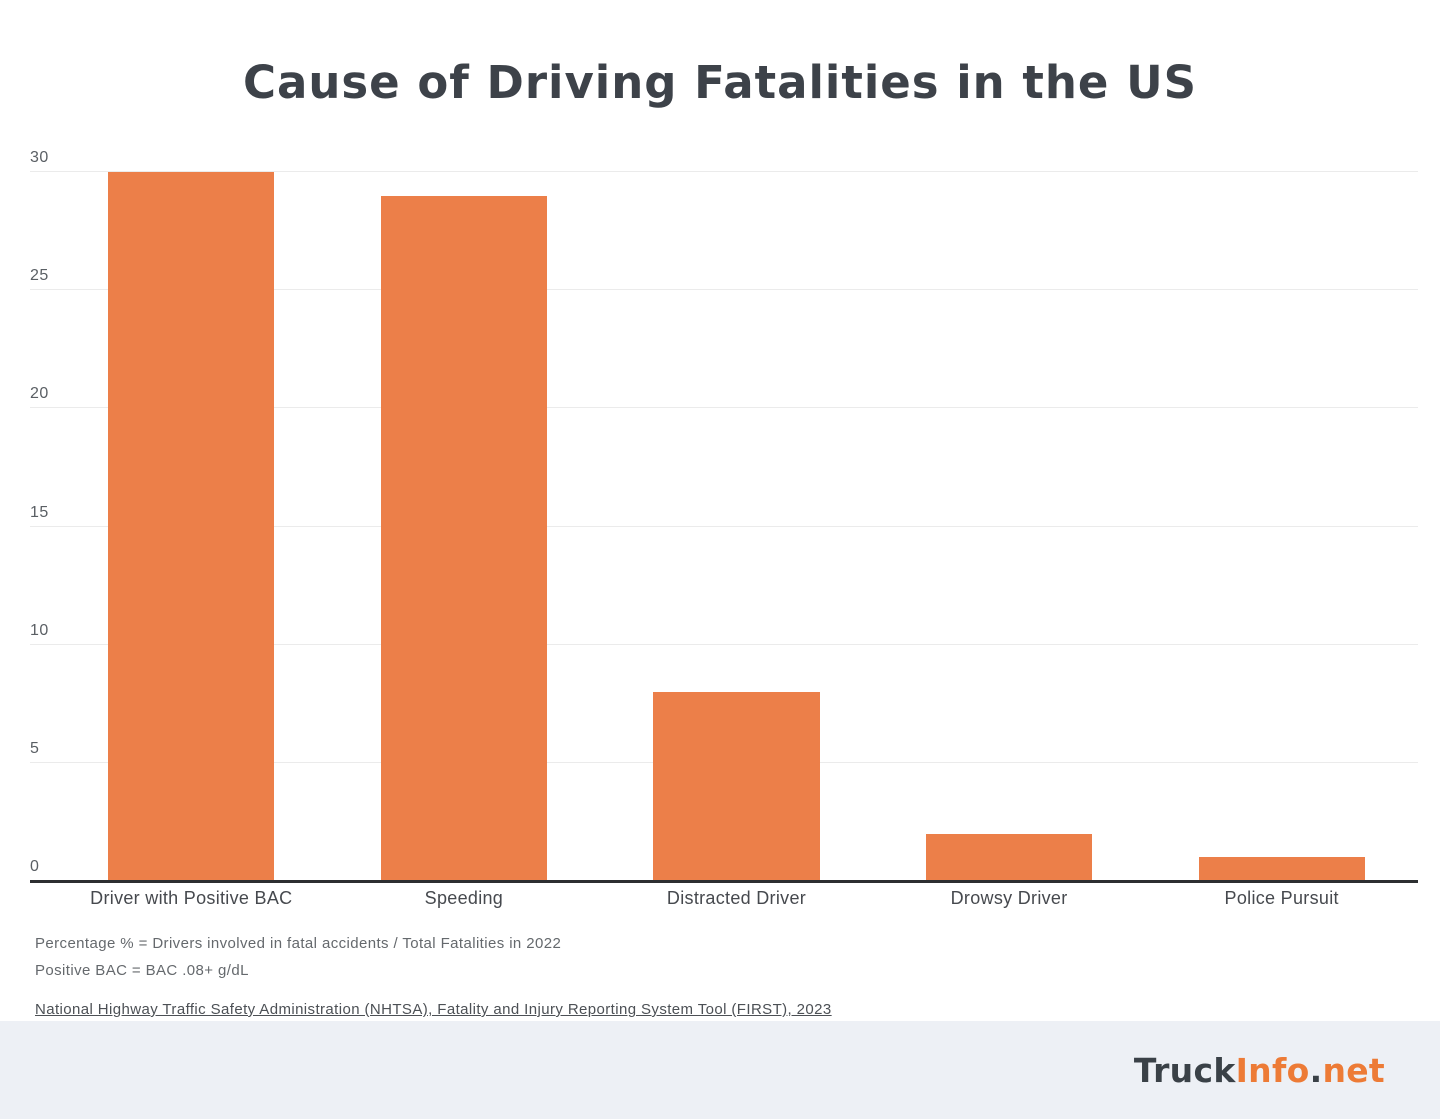  What do you see at coordinates (39, 512) in the screenshot?
I see `y-tick-label-15: 15` at bounding box center [39, 512].